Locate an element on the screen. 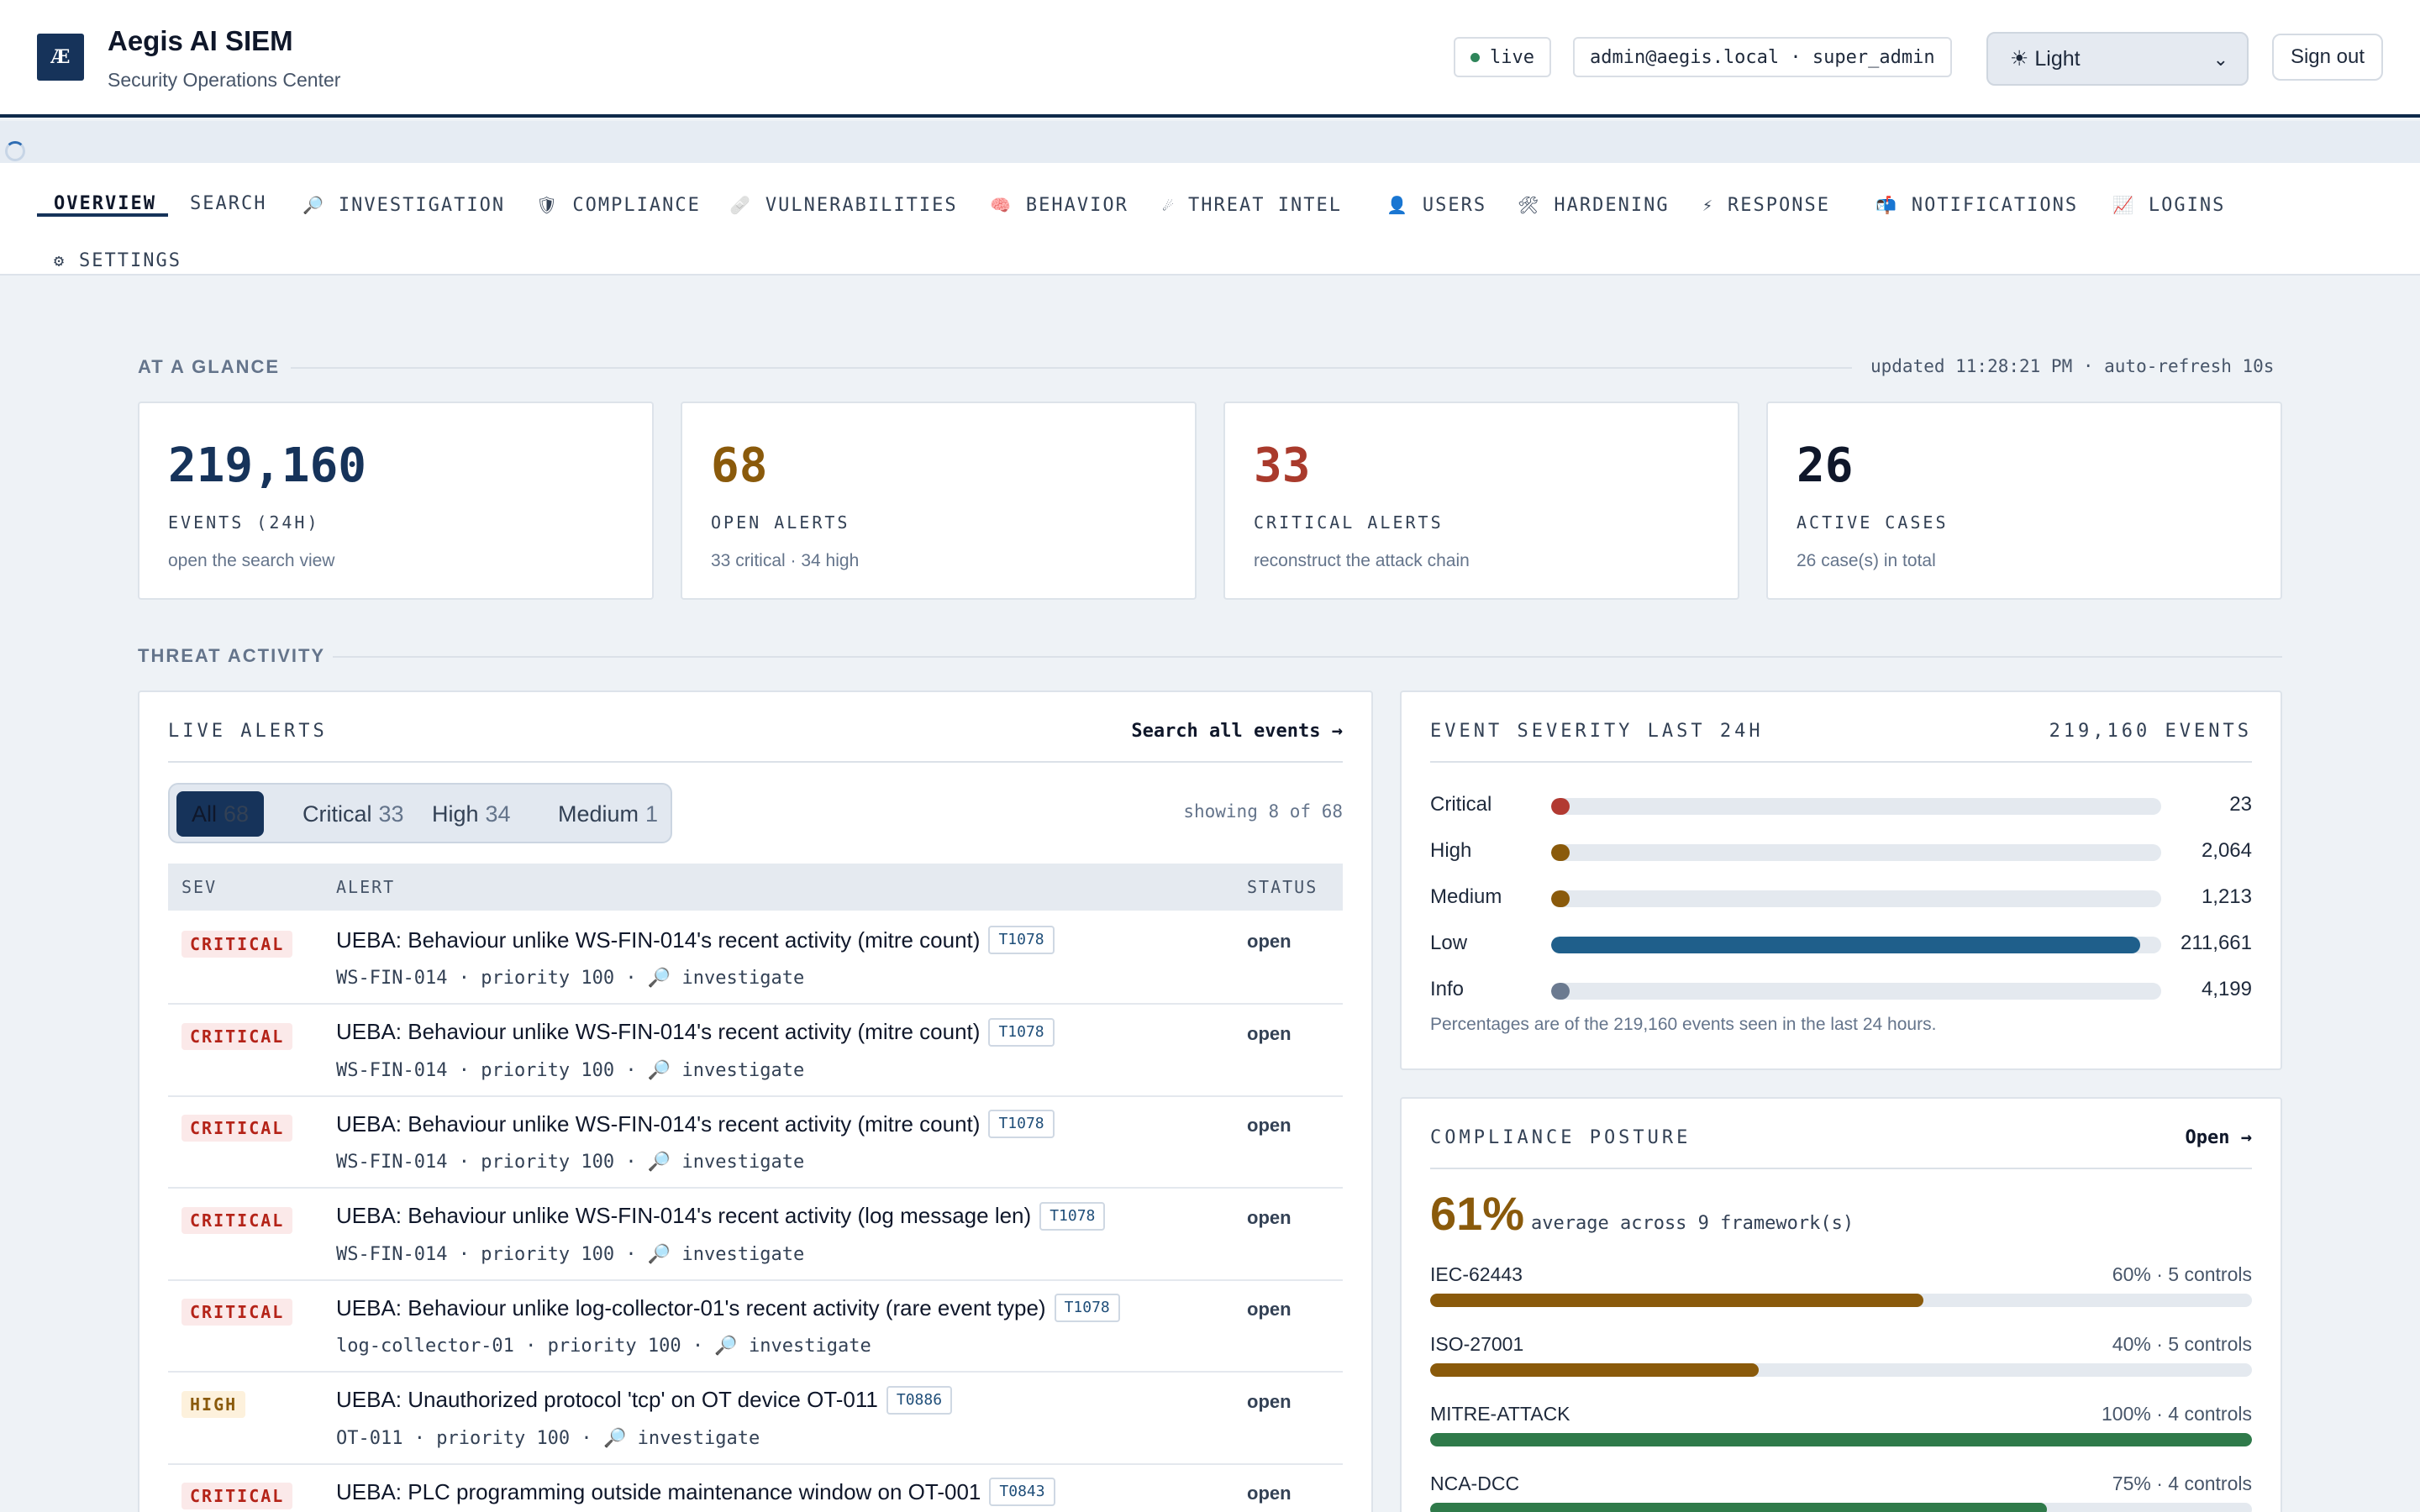 This screenshot has width=2420, height=1512. event-severity-total: 219,160 EVENTS is located at coordinates (2150, 731).